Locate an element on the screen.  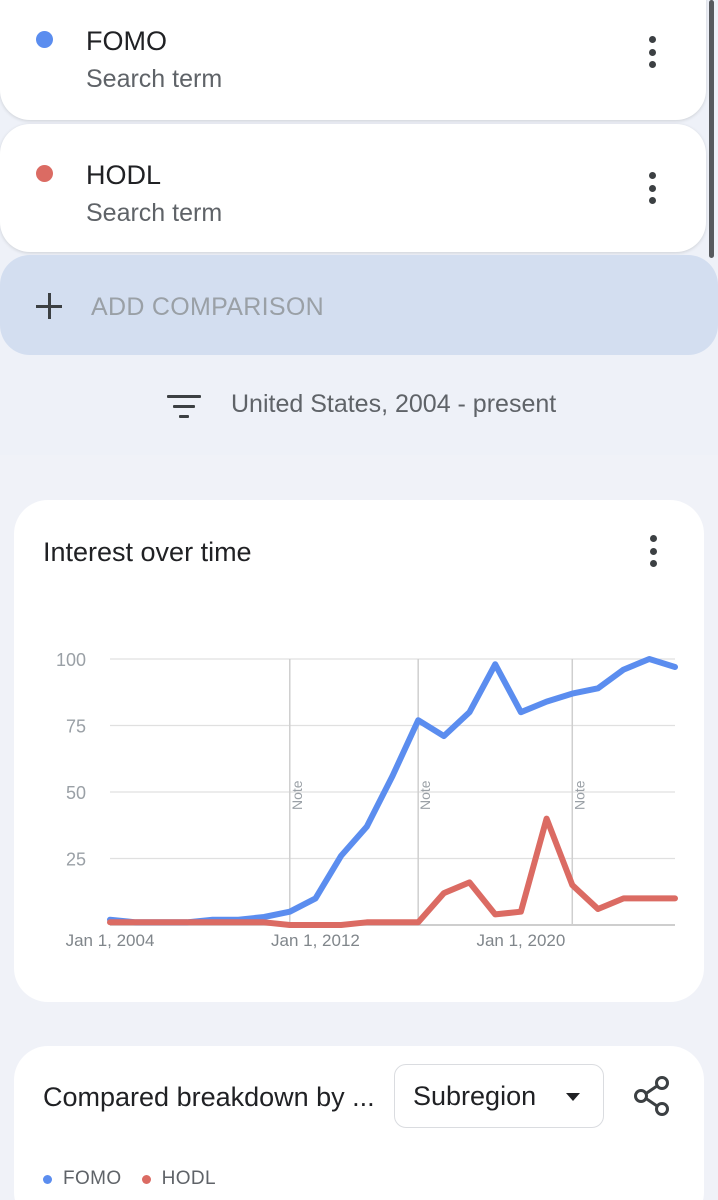
series-line-hodl is located at coordinates (392, 871).